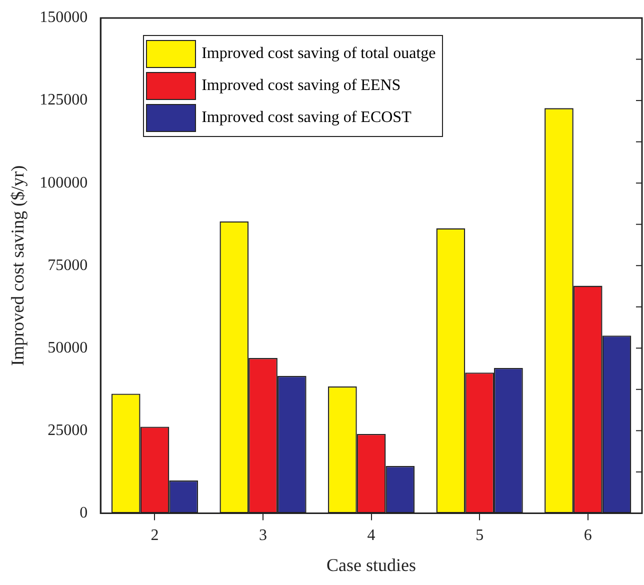  Describe the element at coordinates (154, 535) in the screenshot. I see `x-tick-label: 2` at that location.